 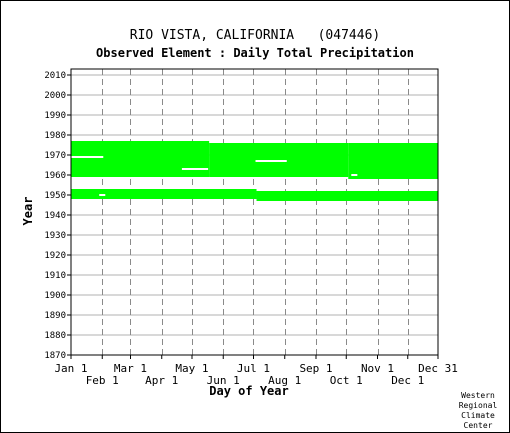 What do you see at coordinates (55, 236) in the screenshot?
I see `y-tick-label: 1930` at bounding box center [55, 236].